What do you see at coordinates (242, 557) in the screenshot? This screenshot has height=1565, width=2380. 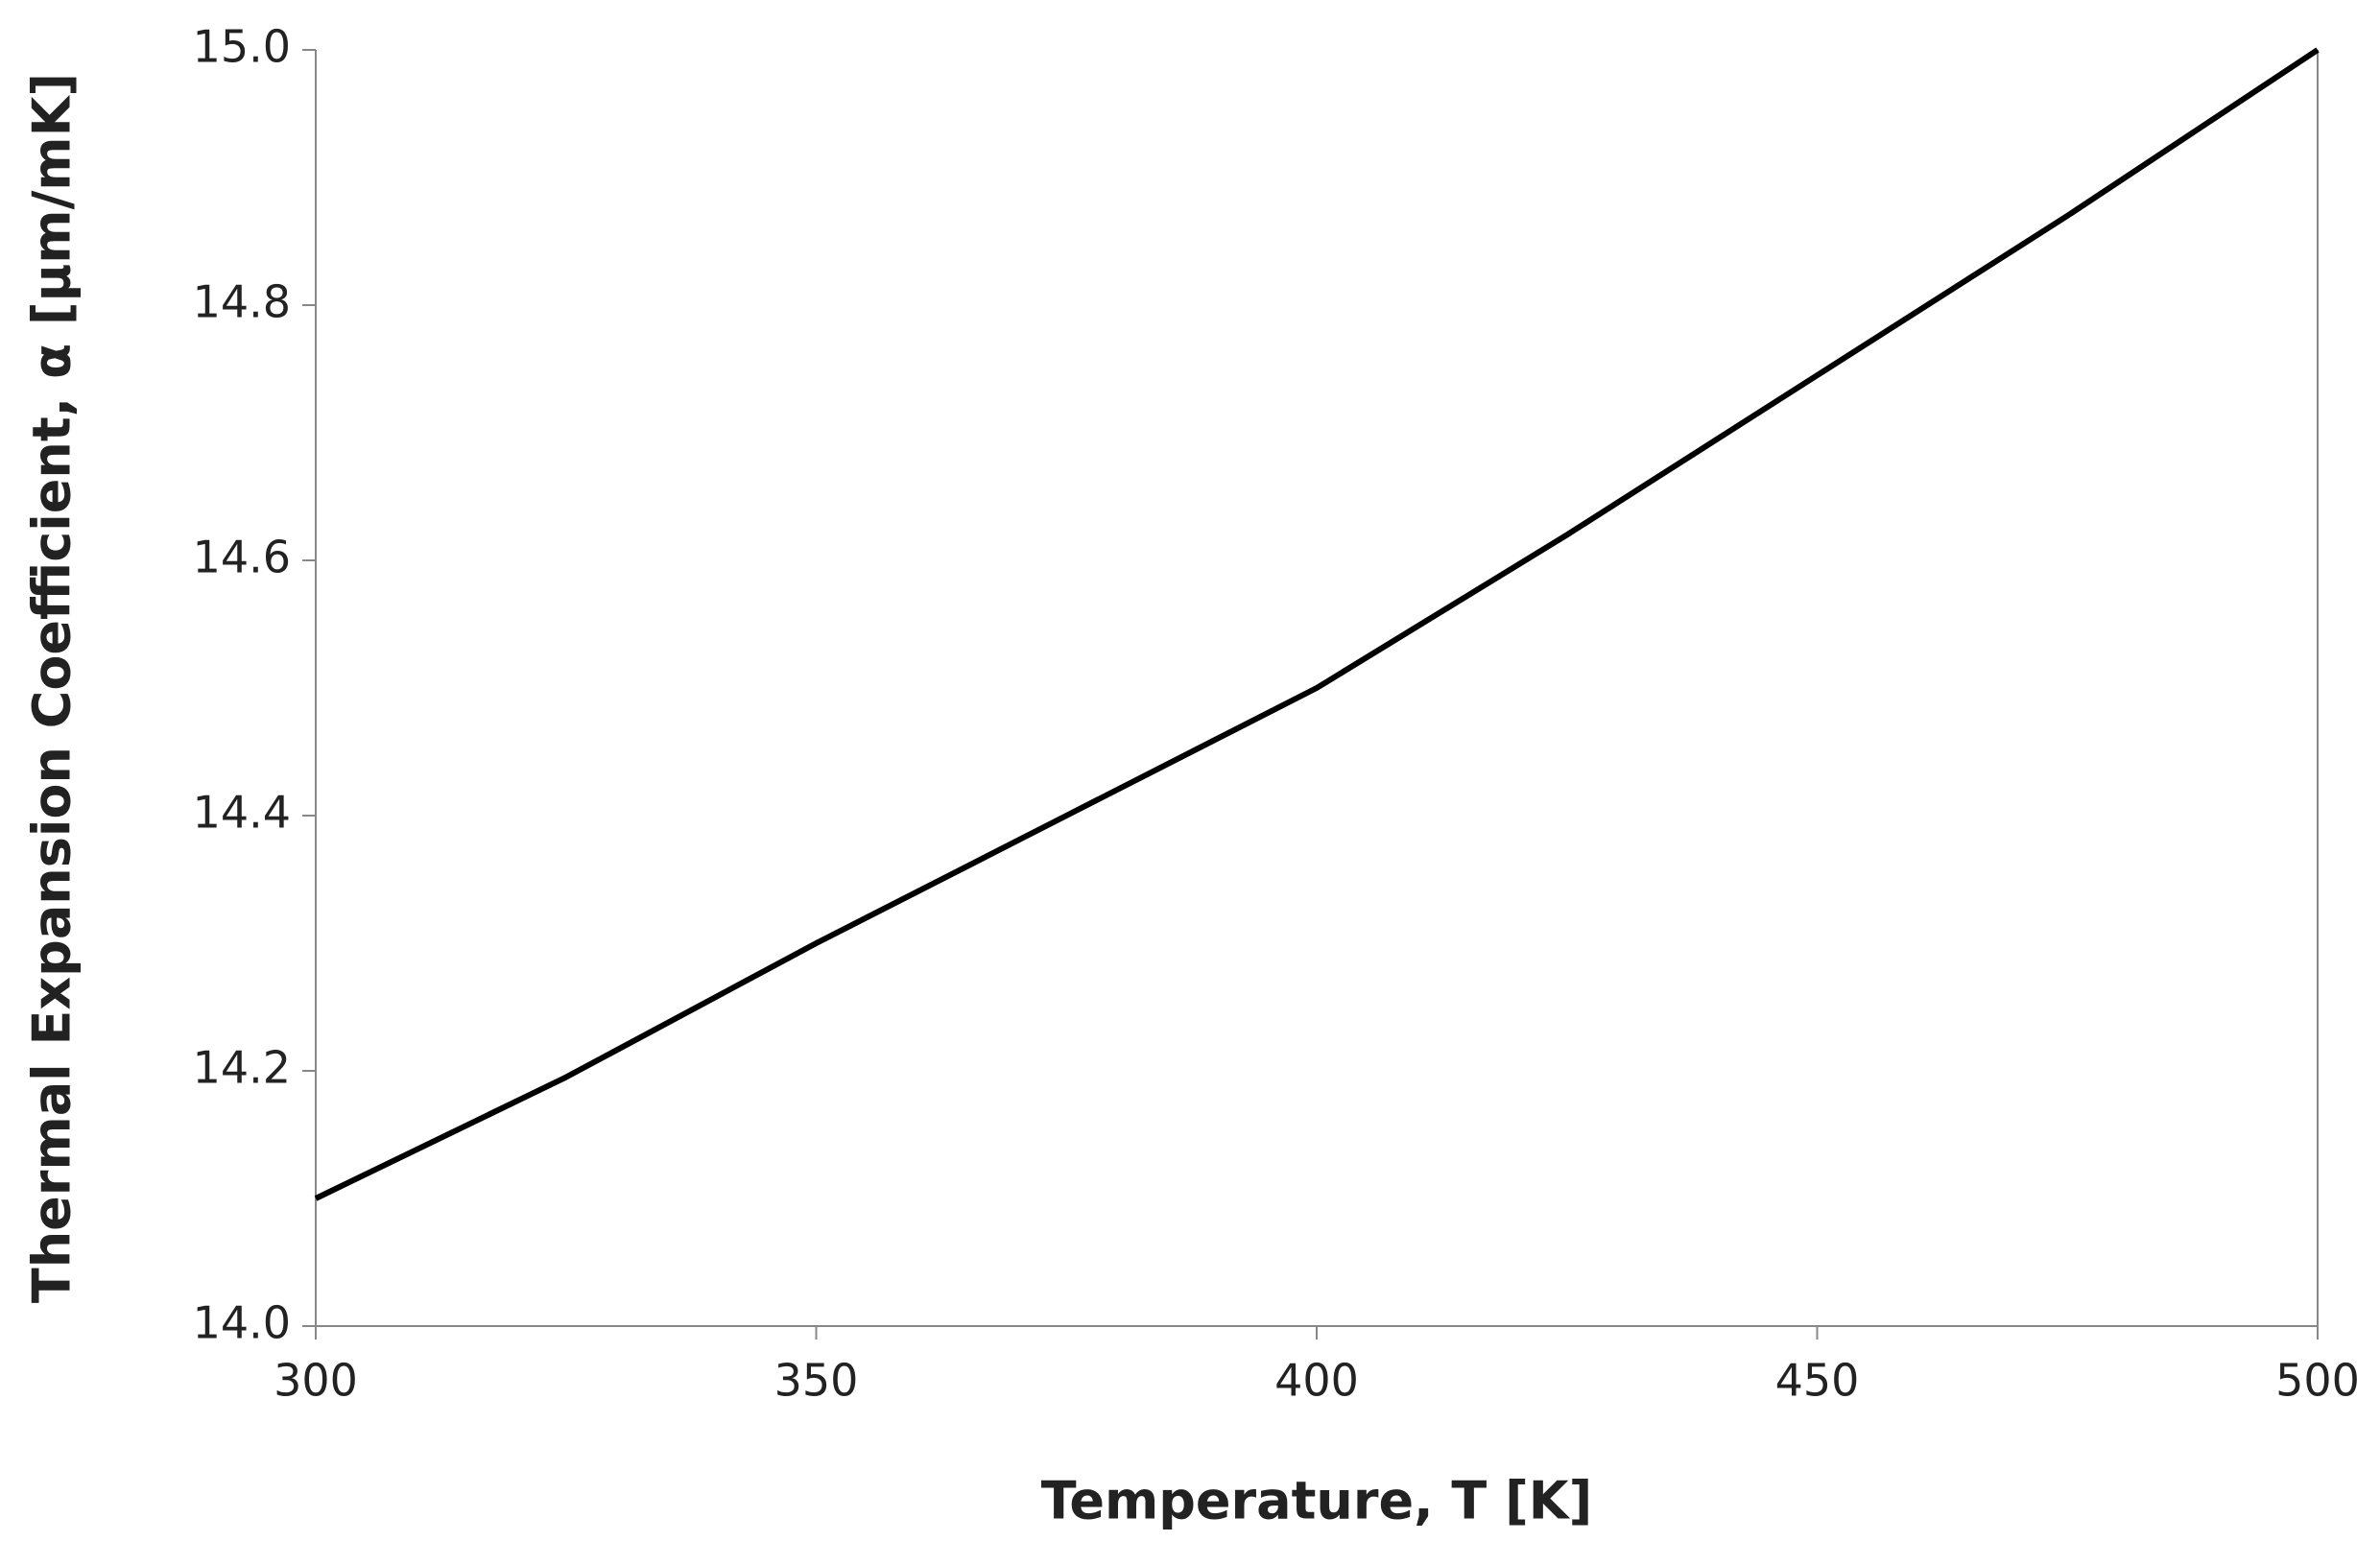 I see `y-tick-label: 14.6` at bounding box center [242, 557].